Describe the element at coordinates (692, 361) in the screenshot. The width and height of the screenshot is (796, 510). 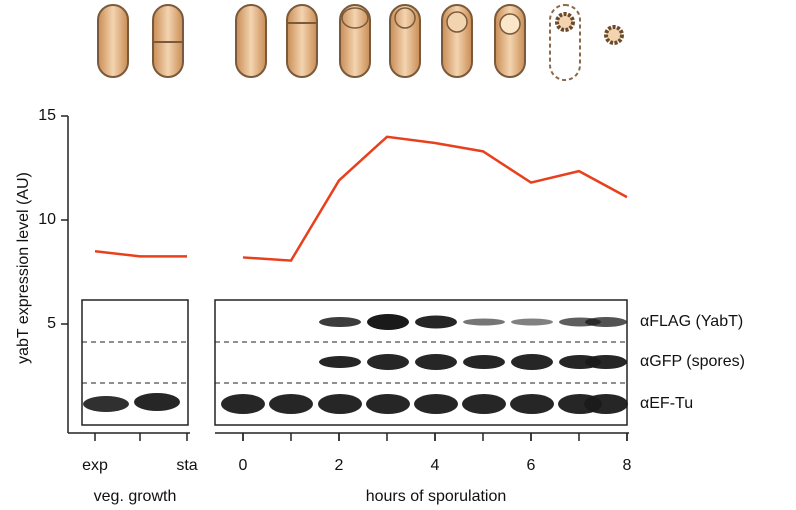
I see `blot-label: αGFP (spores)` at that location.